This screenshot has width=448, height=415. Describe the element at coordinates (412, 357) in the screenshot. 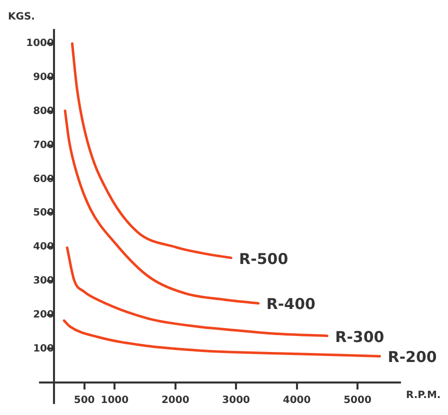

I see `series-label: R-200` at that location.